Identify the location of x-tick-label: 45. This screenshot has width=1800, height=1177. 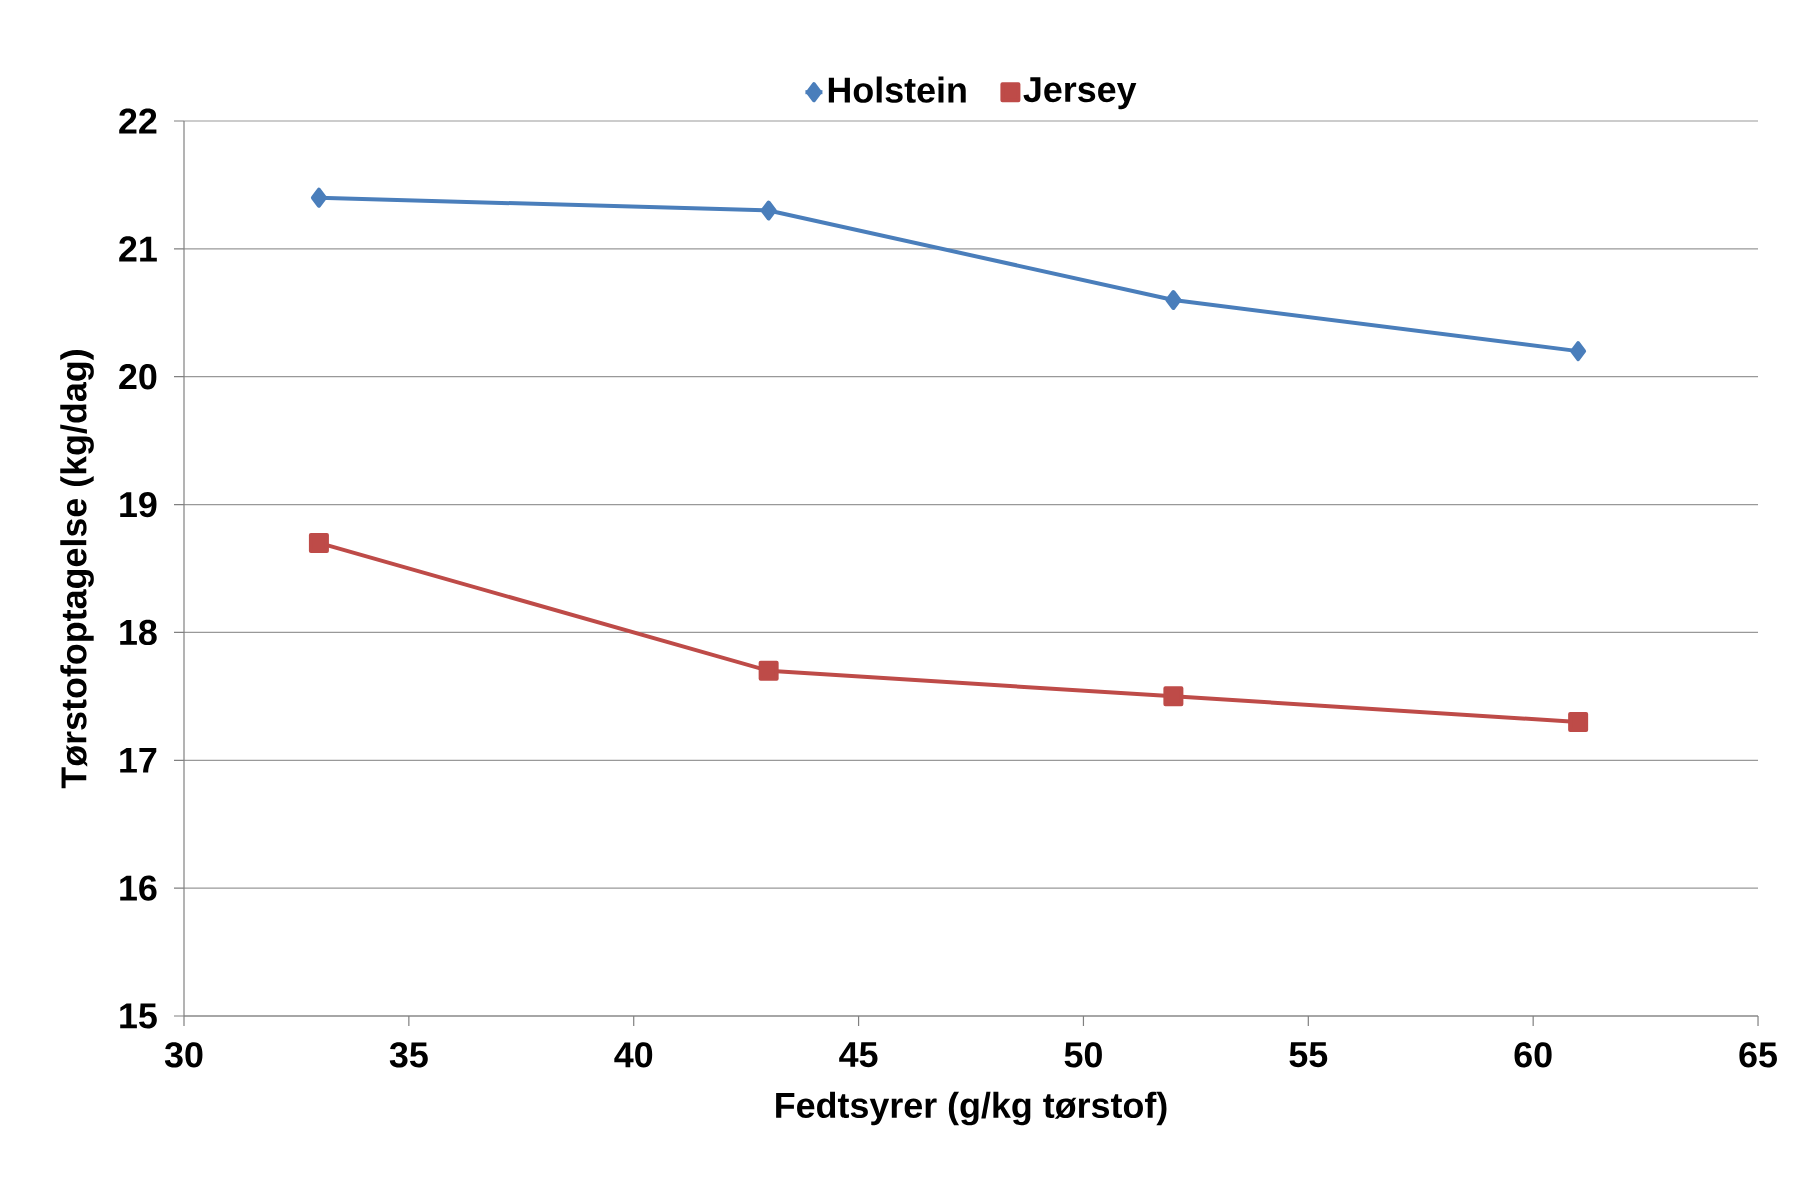
(858, 1055).